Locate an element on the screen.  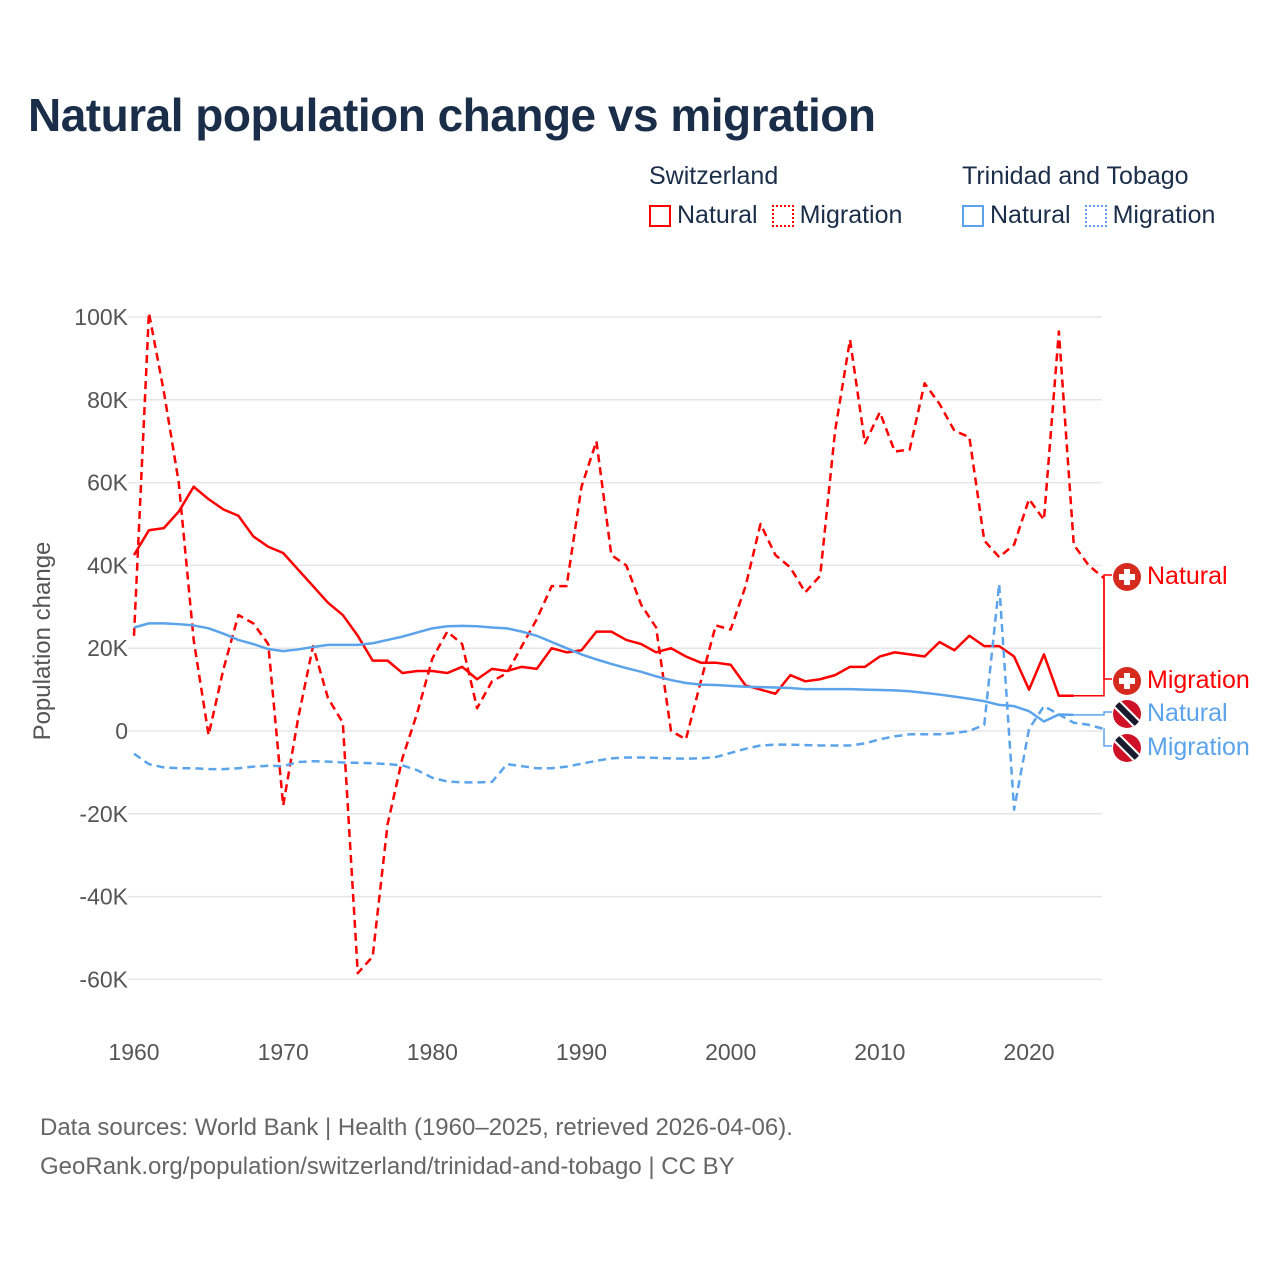
series-trinidad-and-tobago-natural: Natural is located at coordinates (680, 675).